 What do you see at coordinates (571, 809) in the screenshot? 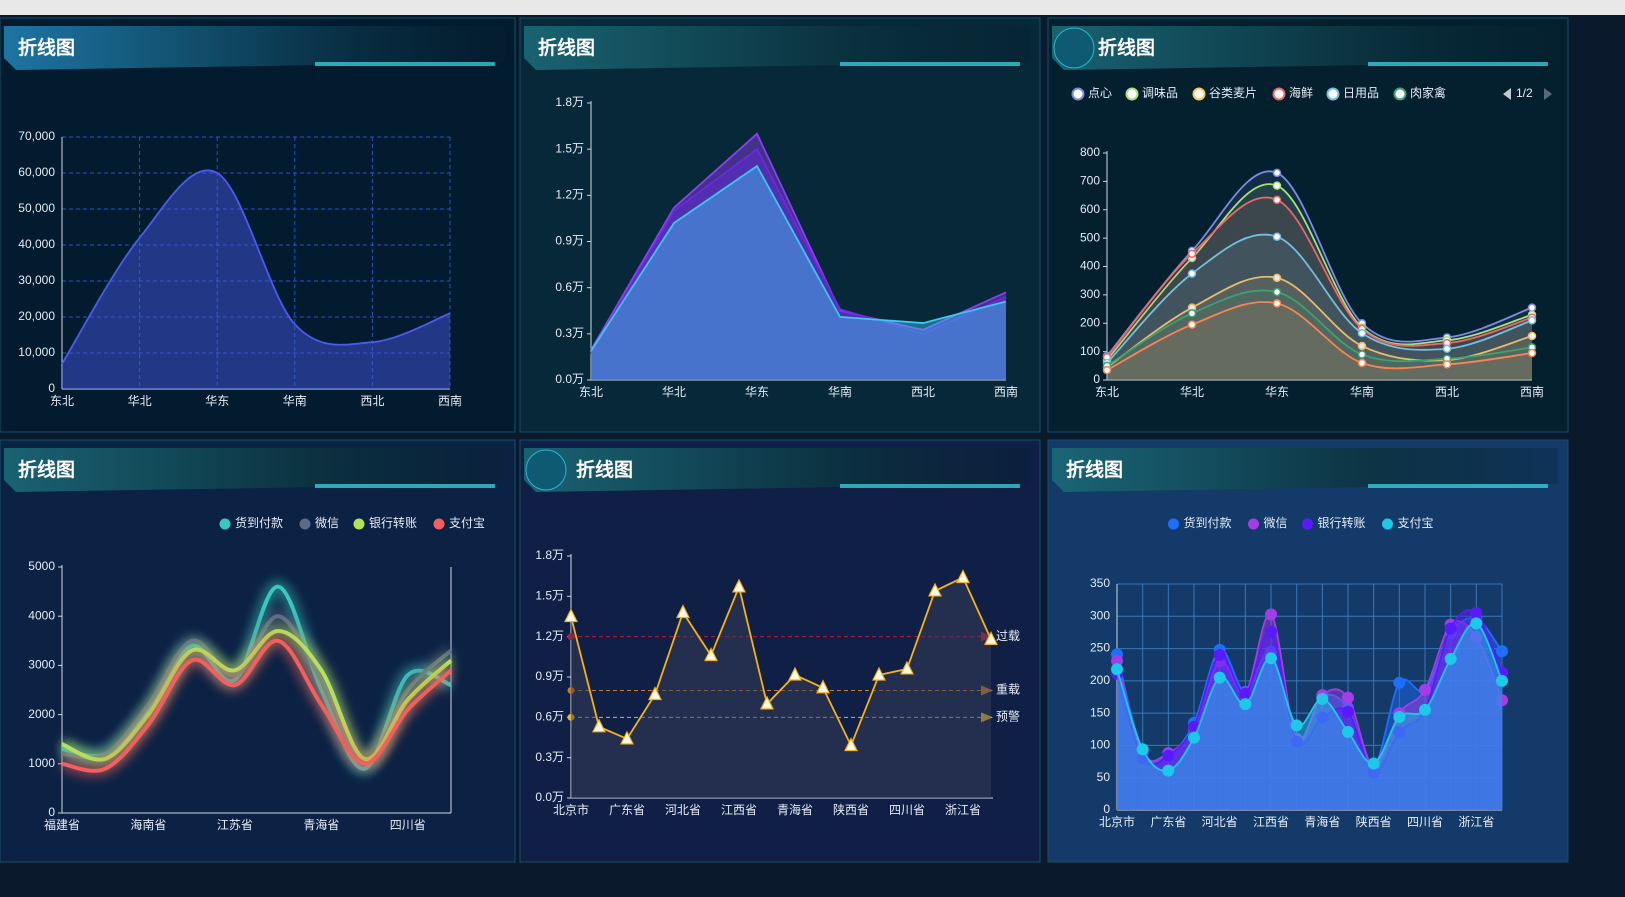
I see `x-tick-label: 北京市` at bounding box center [571, 809].